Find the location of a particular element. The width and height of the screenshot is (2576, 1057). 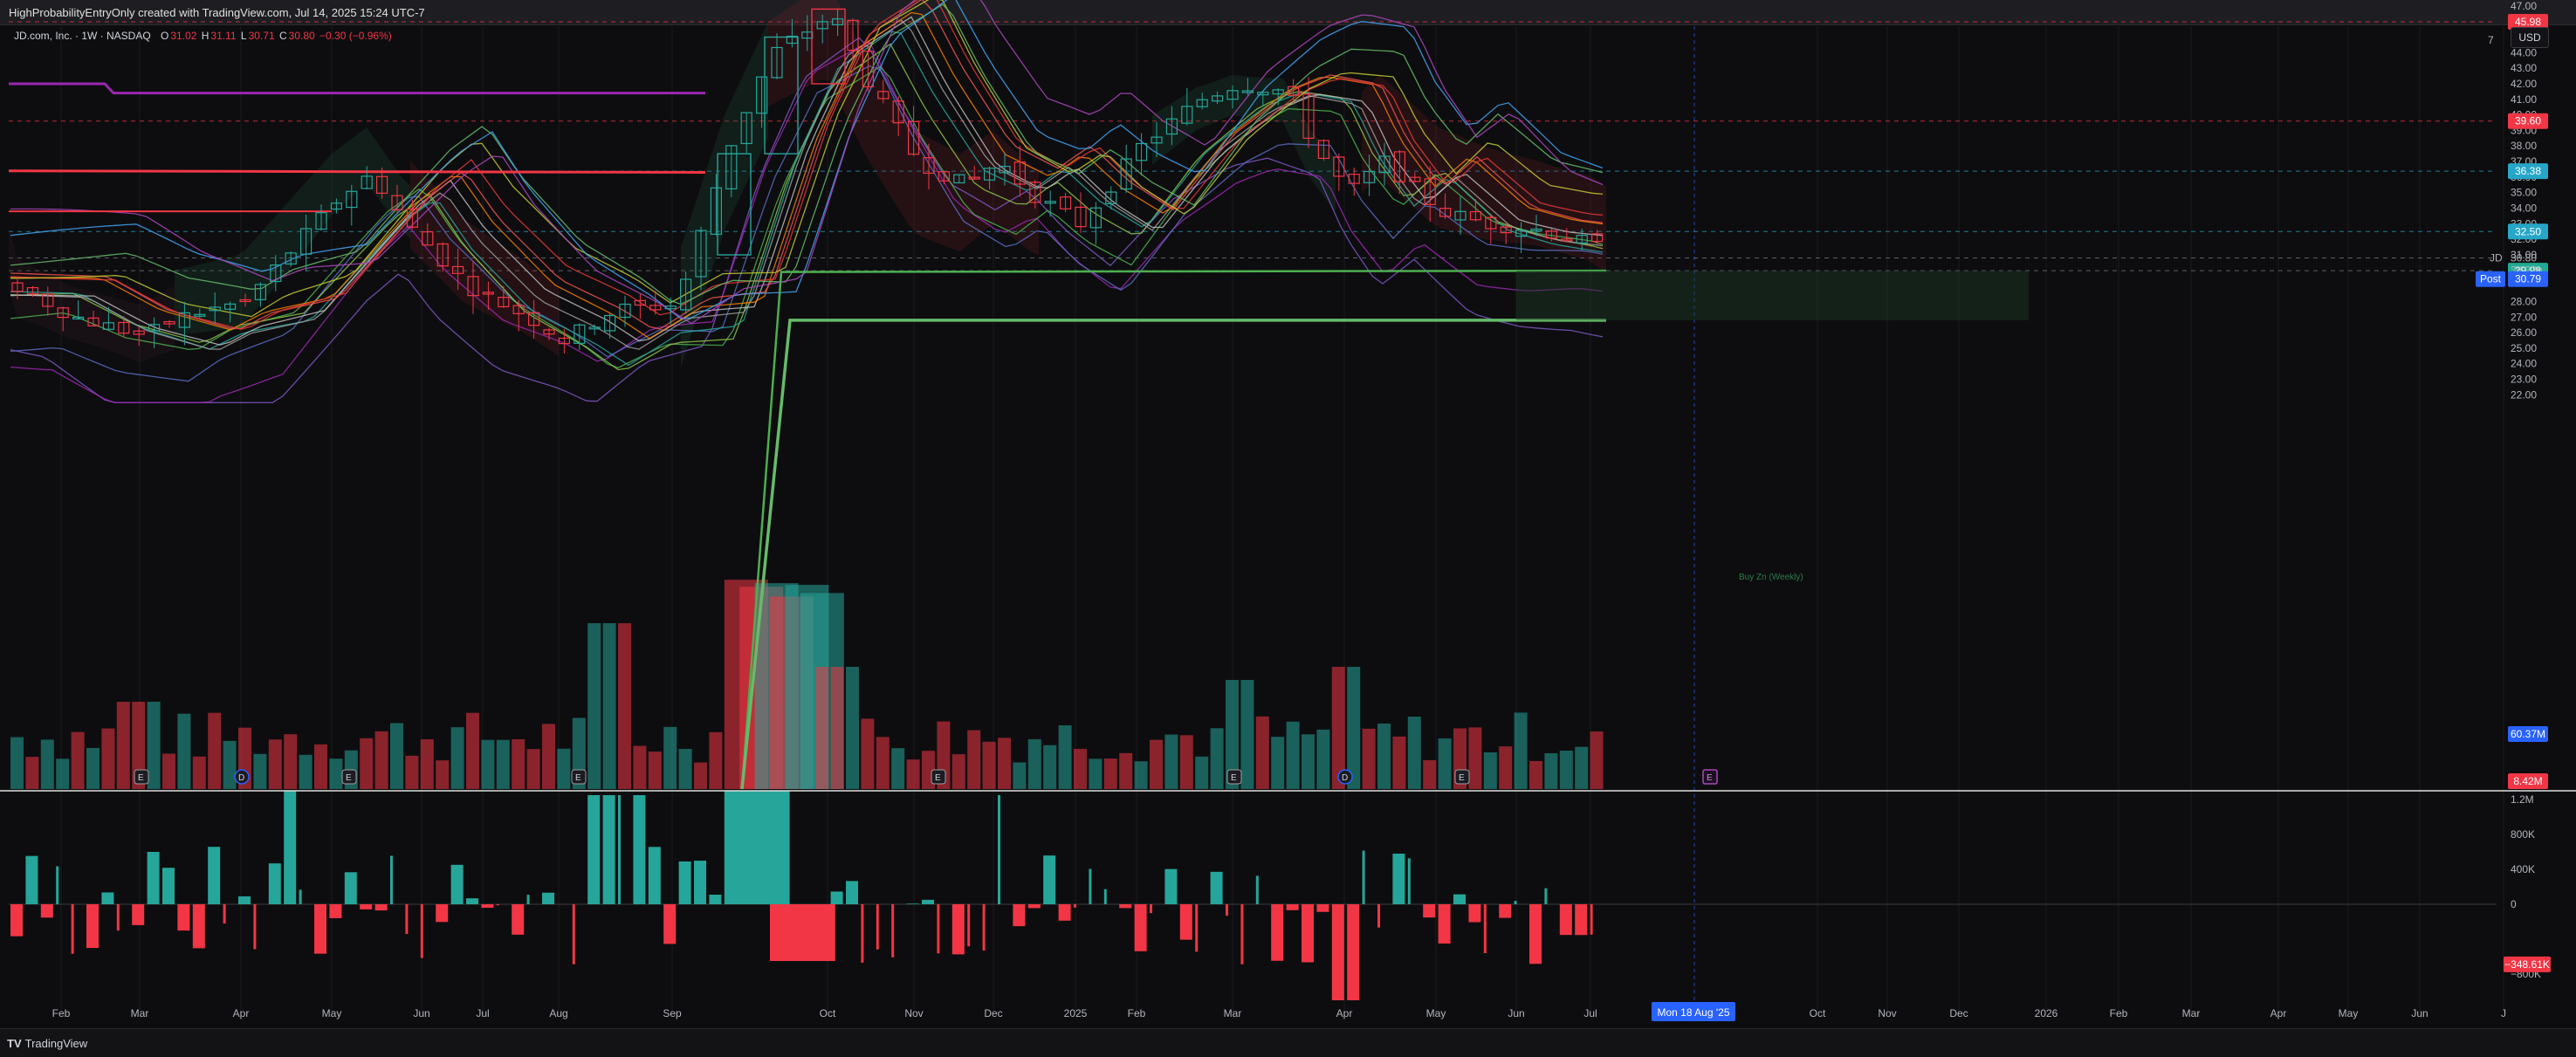

close-value: 30.80 is located at coordinates (302, 36).